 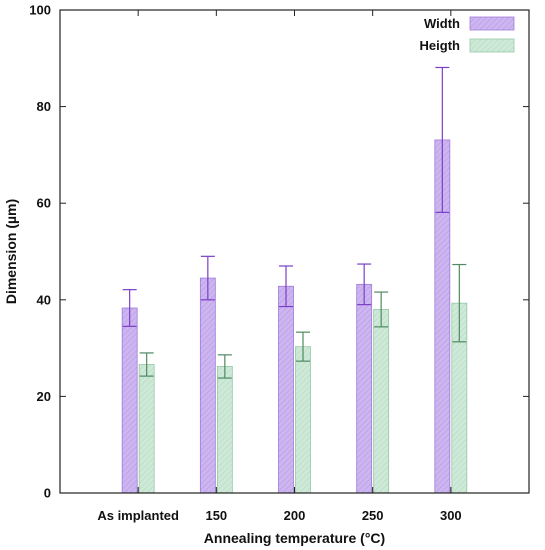 I want to click on y-tick-label: 100, so click(x=40, y=10).